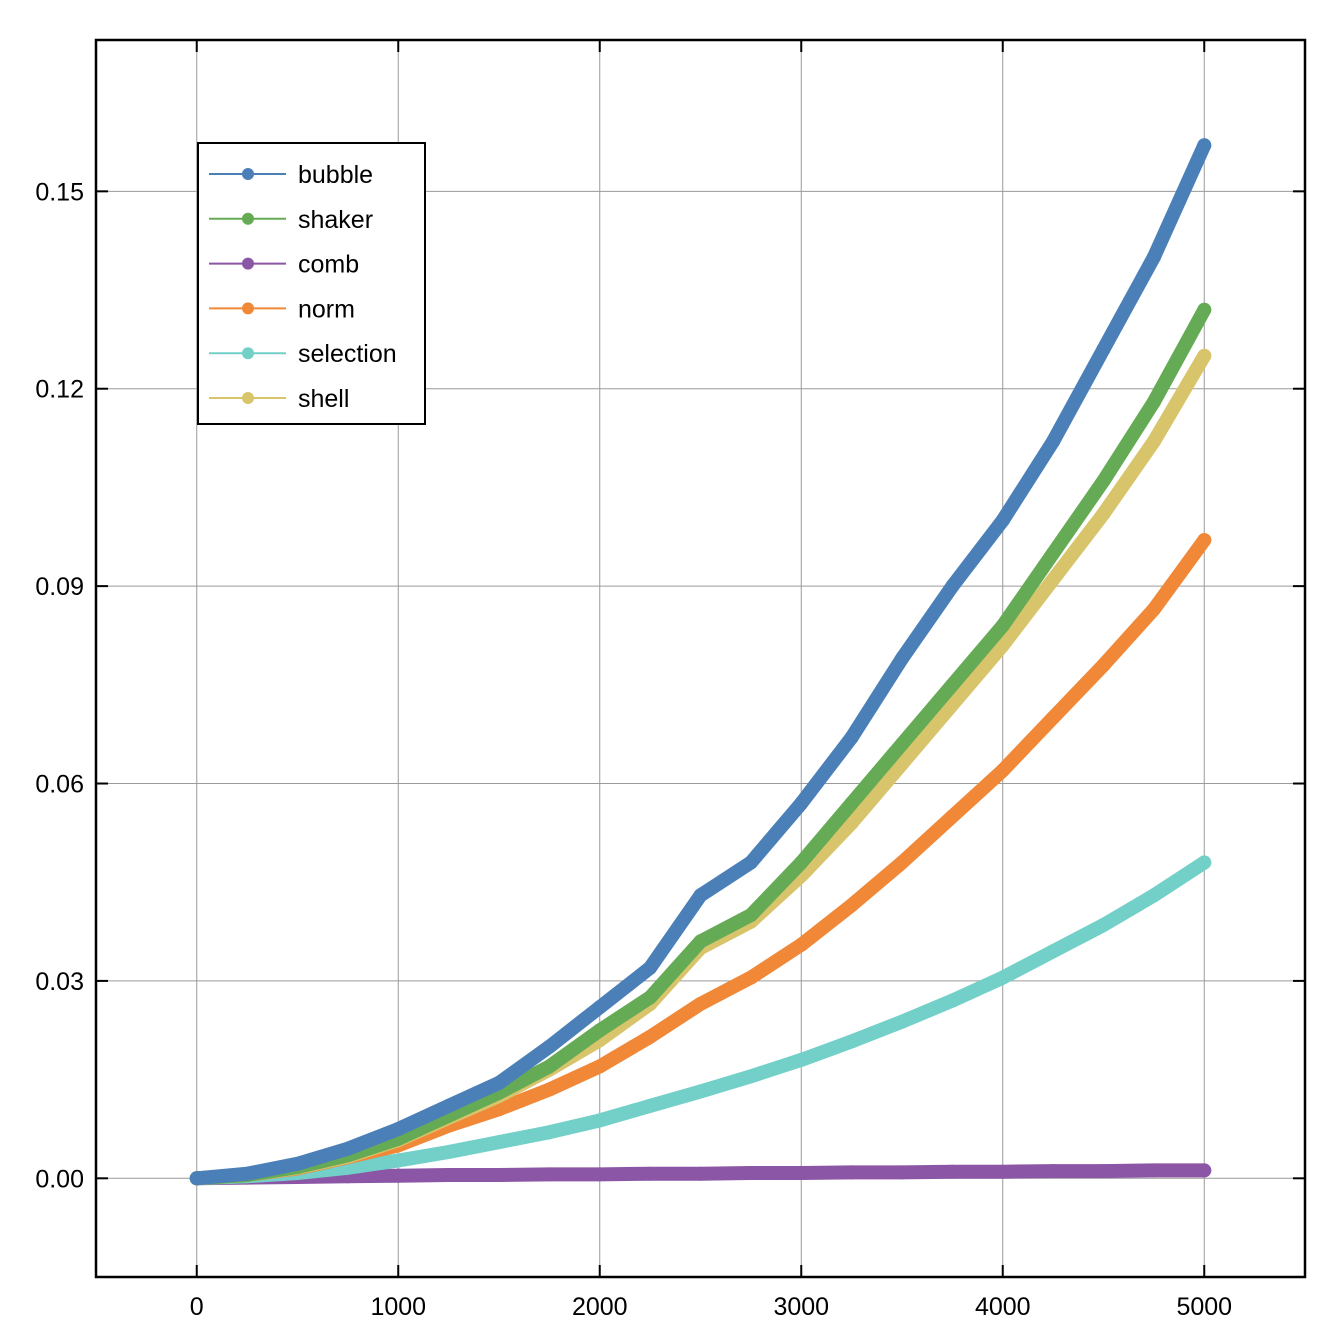 The image size is (1344, 1344). I want to click on series-comb, so click(700, 1174).